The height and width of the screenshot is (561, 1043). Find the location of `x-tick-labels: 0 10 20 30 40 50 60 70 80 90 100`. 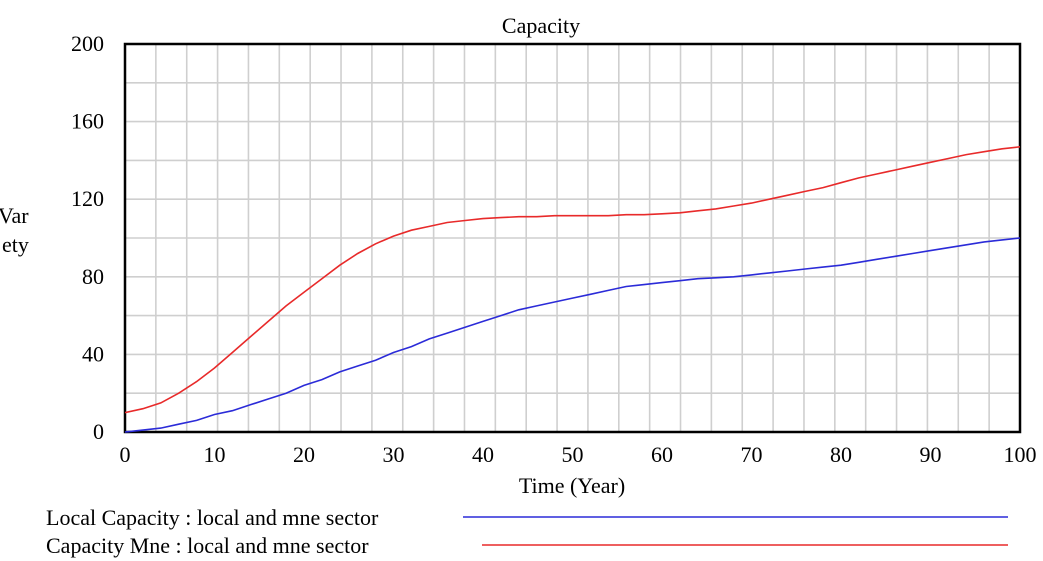

x-tick-labels: 0 10 20 30 40 50 60 70 80 90 100 is located at coordinates (578, 454).